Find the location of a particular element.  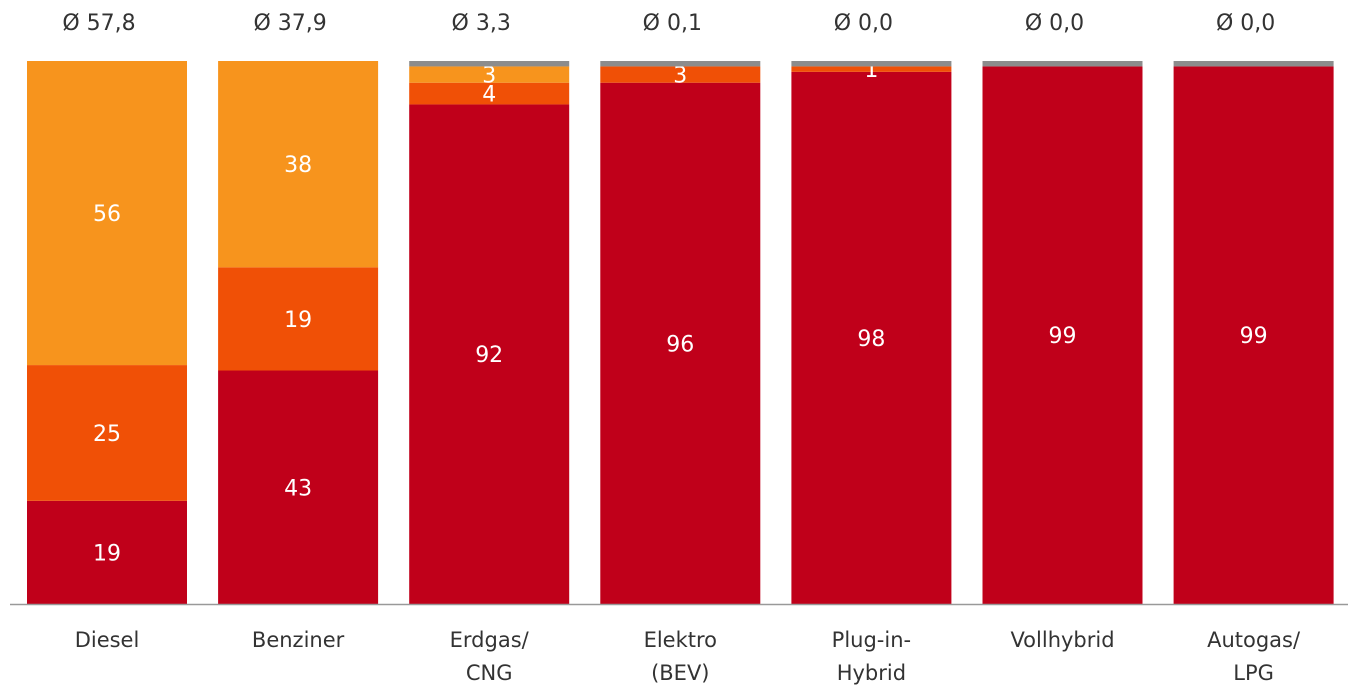

data-label: 56 is located at coordinates (107, 214).